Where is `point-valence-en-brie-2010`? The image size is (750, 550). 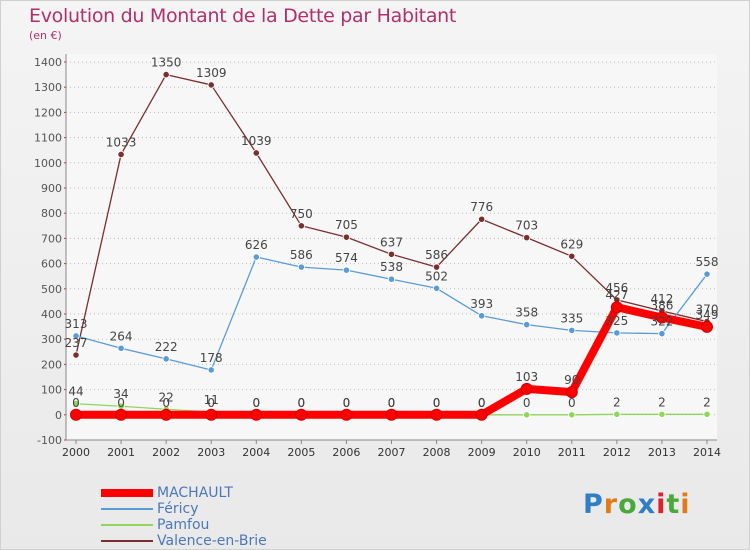 point-valence-en-brie-2010 is located at coordinates (527, 238).